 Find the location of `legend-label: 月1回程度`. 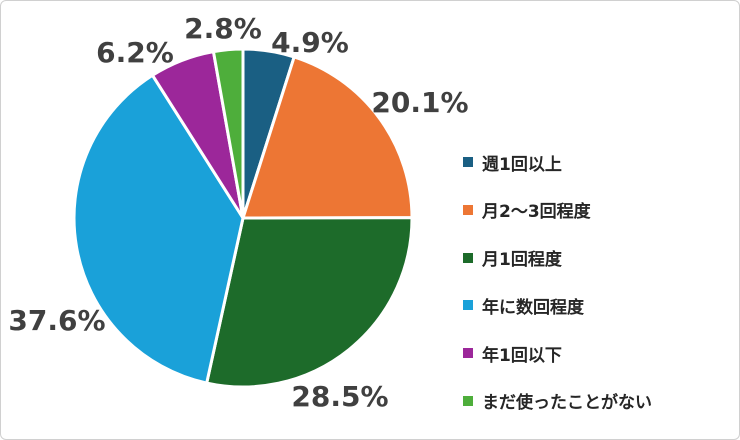

legend-label: 月1回程度 is located at coordinates (522, 260).